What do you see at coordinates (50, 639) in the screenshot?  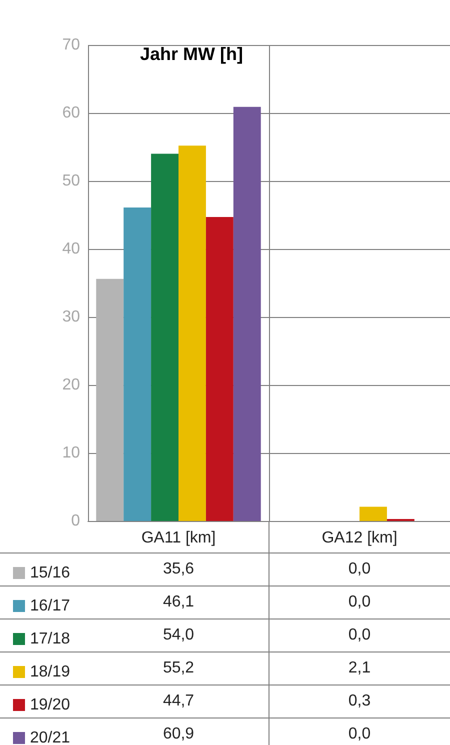 I see `legend-label: 17/18` at bounding box center [50, 639].